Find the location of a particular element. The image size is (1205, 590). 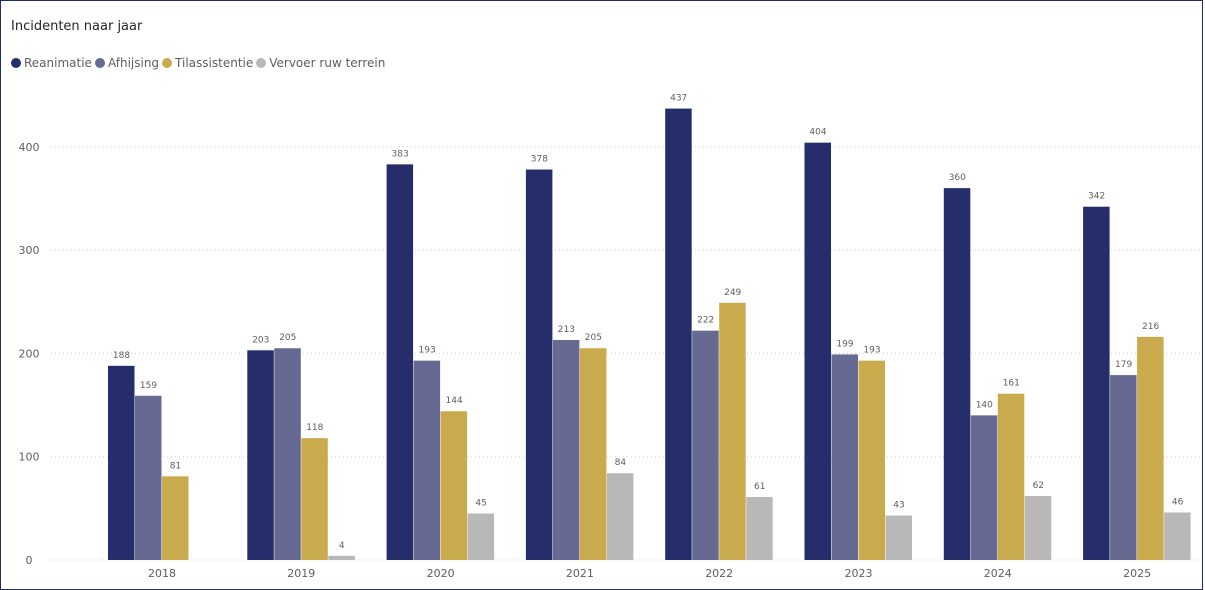

data-label: 81 is located at coordinates (175, 466).